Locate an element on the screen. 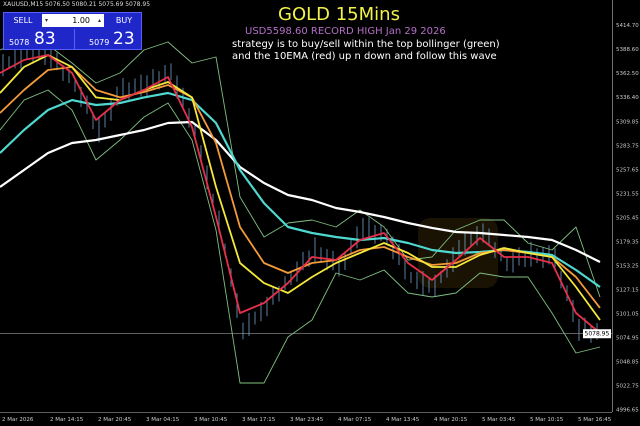 The width and height of the screenshot is (640, 426). svg-text: 5078.95 is located at coordinates (597, 334).